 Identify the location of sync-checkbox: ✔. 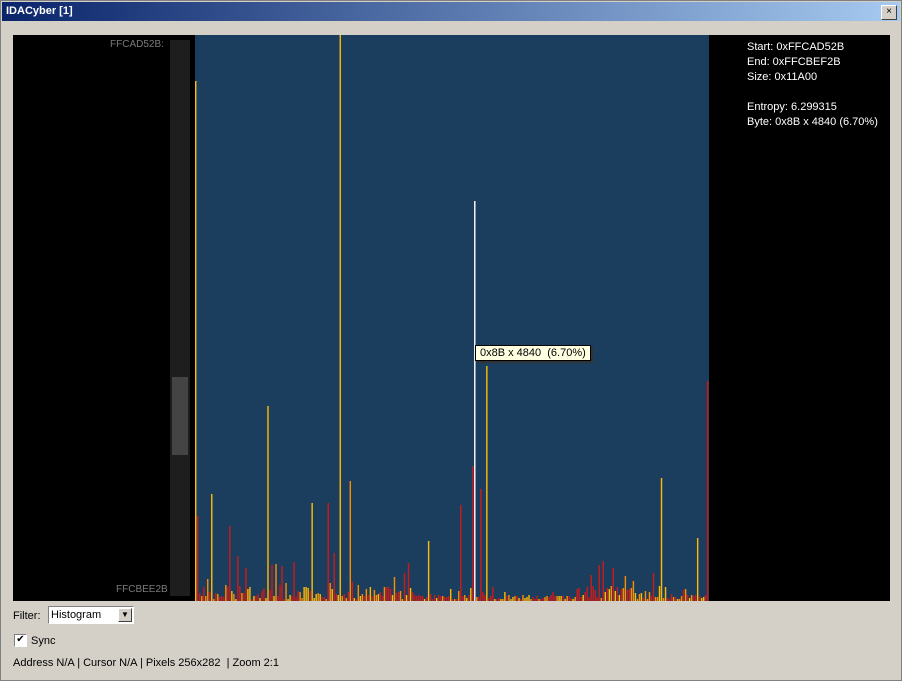
(20, 640).